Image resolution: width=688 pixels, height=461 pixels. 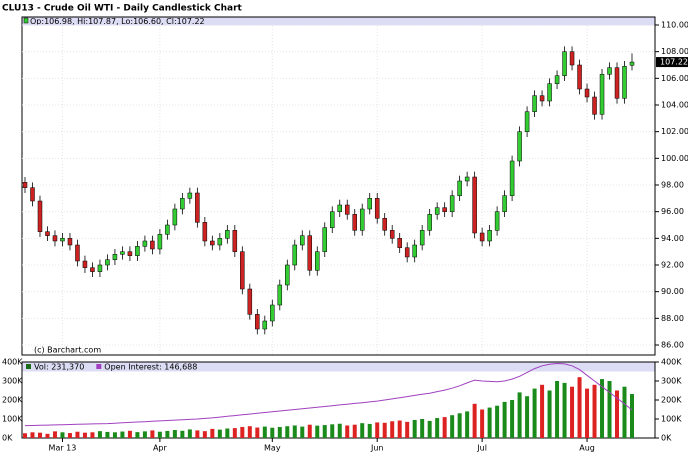 What do you see at coordinates (672, 265) in the screenshot?
I see `y-tick-label: 92.00` at bounding box center [672, 265].